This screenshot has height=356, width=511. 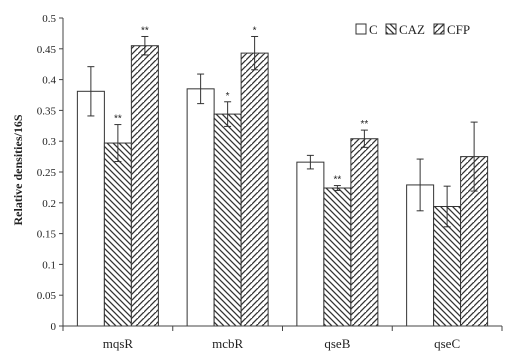 What do you see at coordinates (458, 29) in the screenshot?
I see `legend-label: CFP` at bounding box center [458, 29].